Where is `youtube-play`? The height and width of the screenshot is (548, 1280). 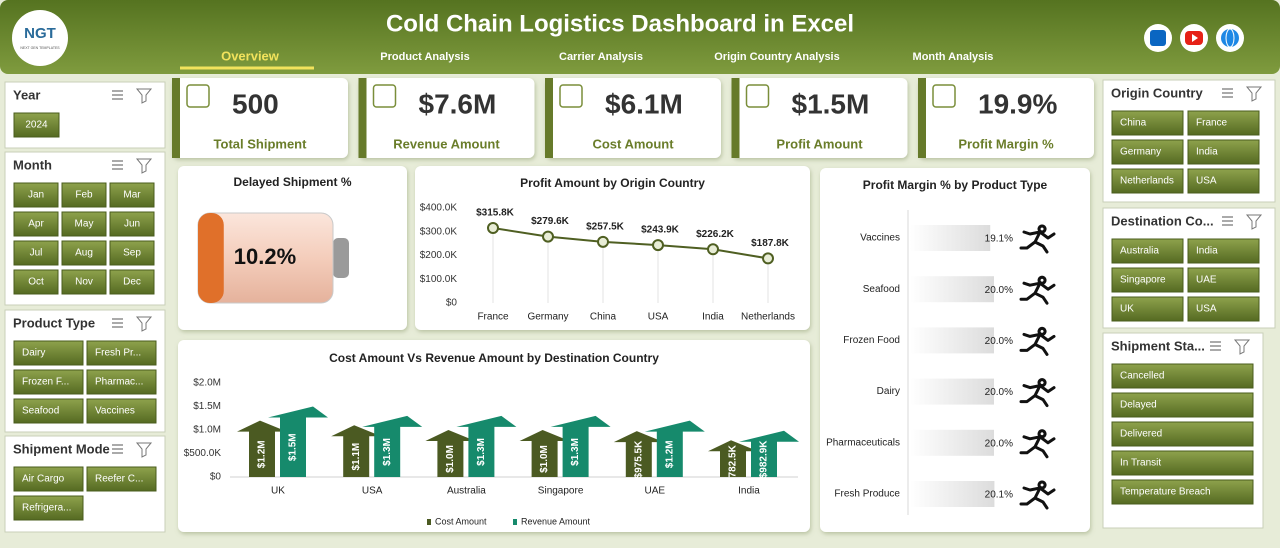 youtube-play is located at coordinates (1195, 38).